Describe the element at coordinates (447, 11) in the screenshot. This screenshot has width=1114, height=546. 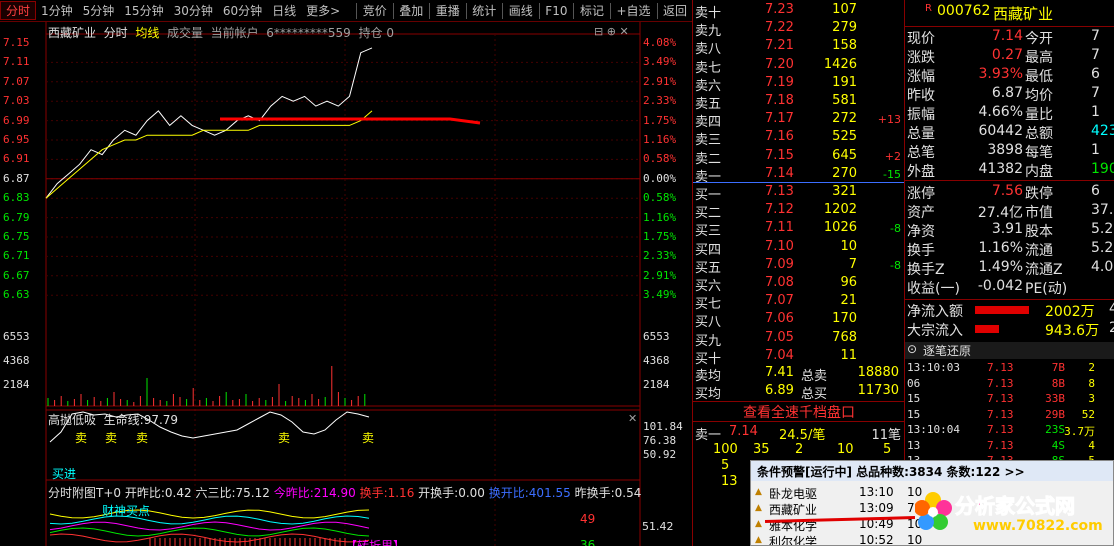
I see `tool-button-2: 重播` at that location.